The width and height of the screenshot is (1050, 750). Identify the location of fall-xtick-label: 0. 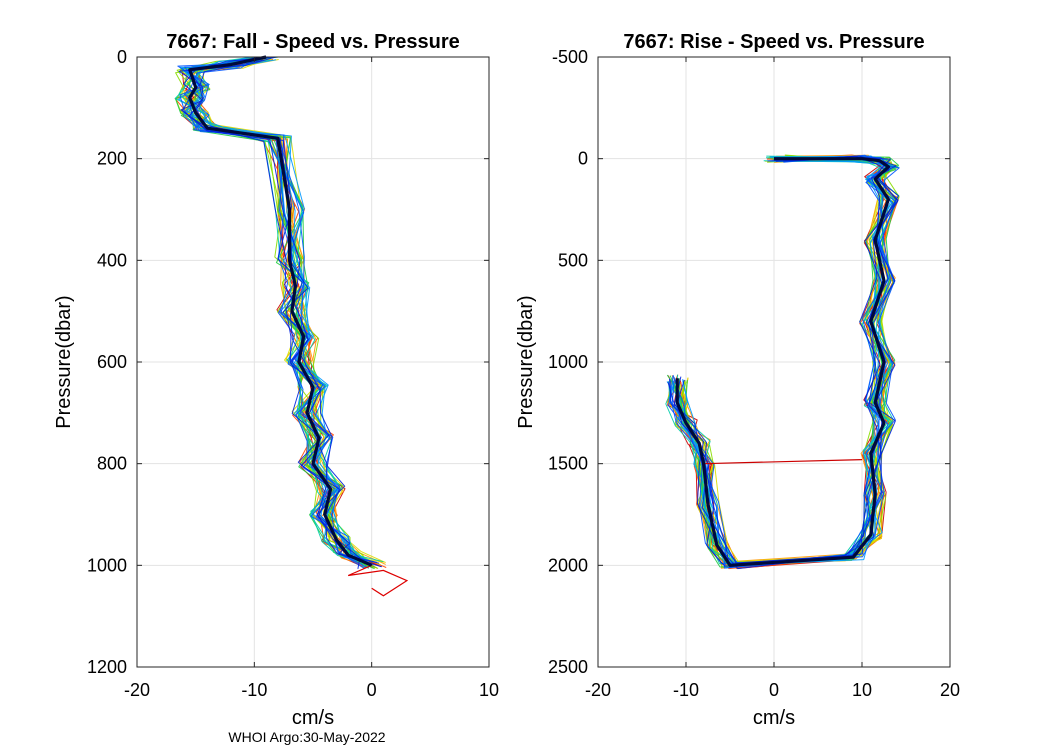
(372, 690).